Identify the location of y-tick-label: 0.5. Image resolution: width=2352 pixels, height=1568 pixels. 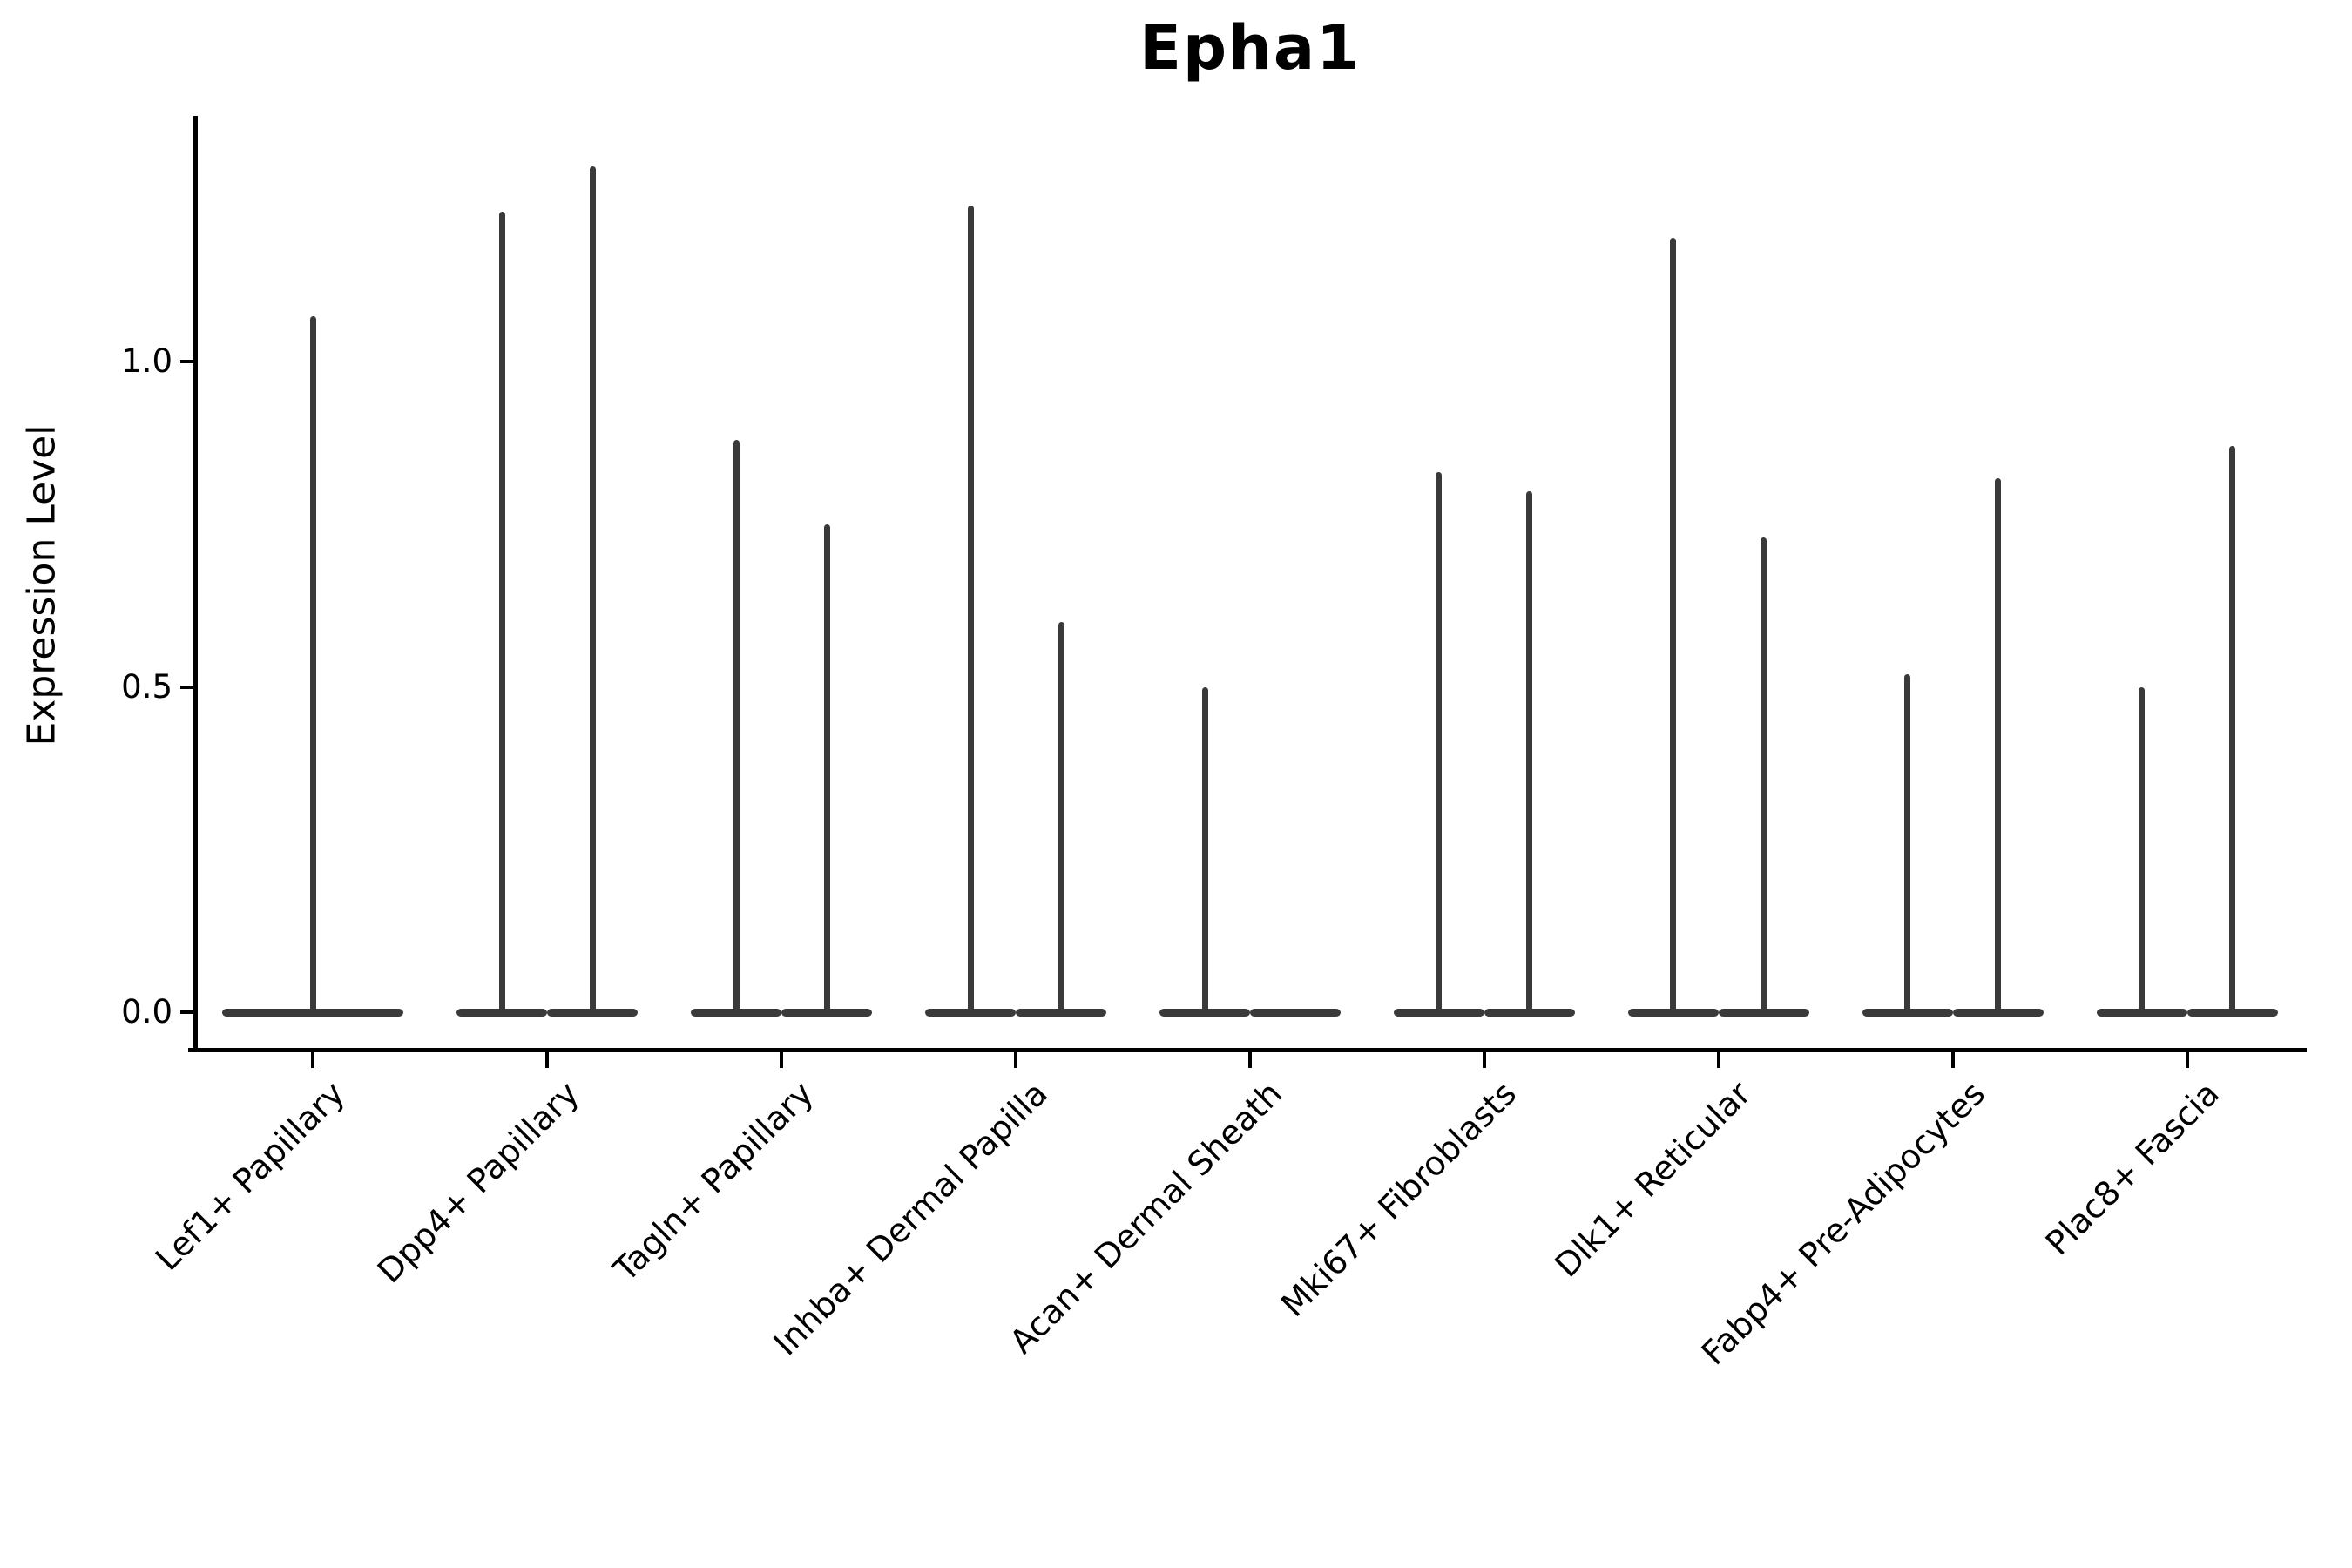
(146, 687).